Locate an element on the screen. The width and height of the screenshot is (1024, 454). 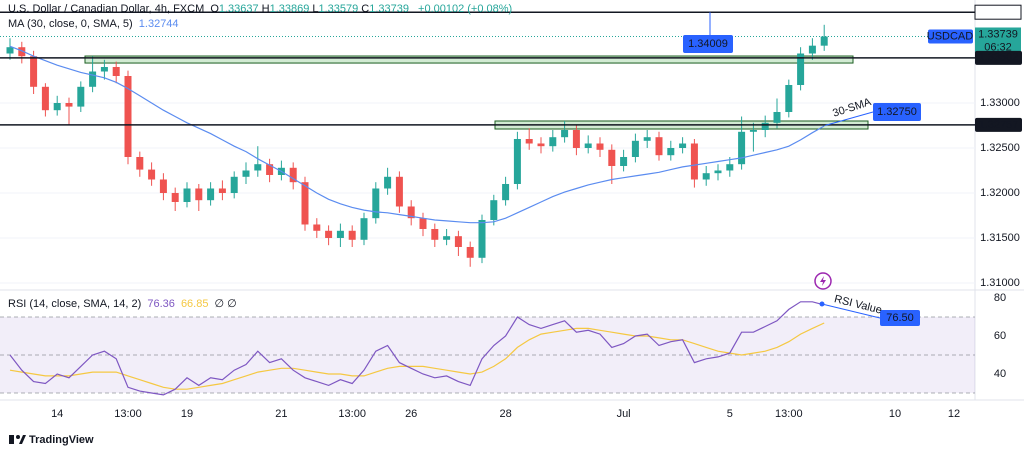
x-tick-label: 12 is located at coordinates (954, 414).